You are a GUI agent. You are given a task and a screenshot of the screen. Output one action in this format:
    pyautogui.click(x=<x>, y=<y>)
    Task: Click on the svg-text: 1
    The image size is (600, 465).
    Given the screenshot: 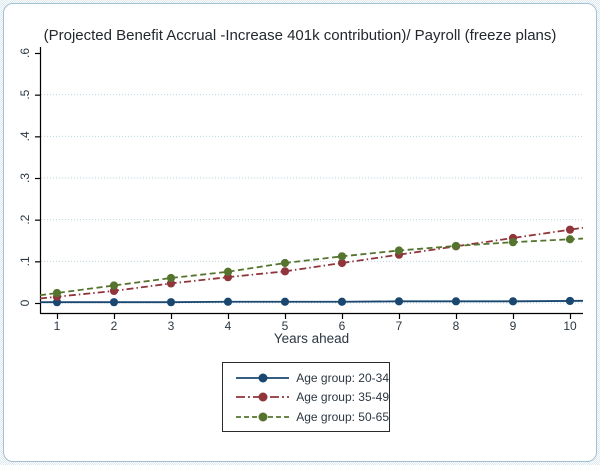 What is the action you would take?
    pyautogui.click(x=57, y=326)
    